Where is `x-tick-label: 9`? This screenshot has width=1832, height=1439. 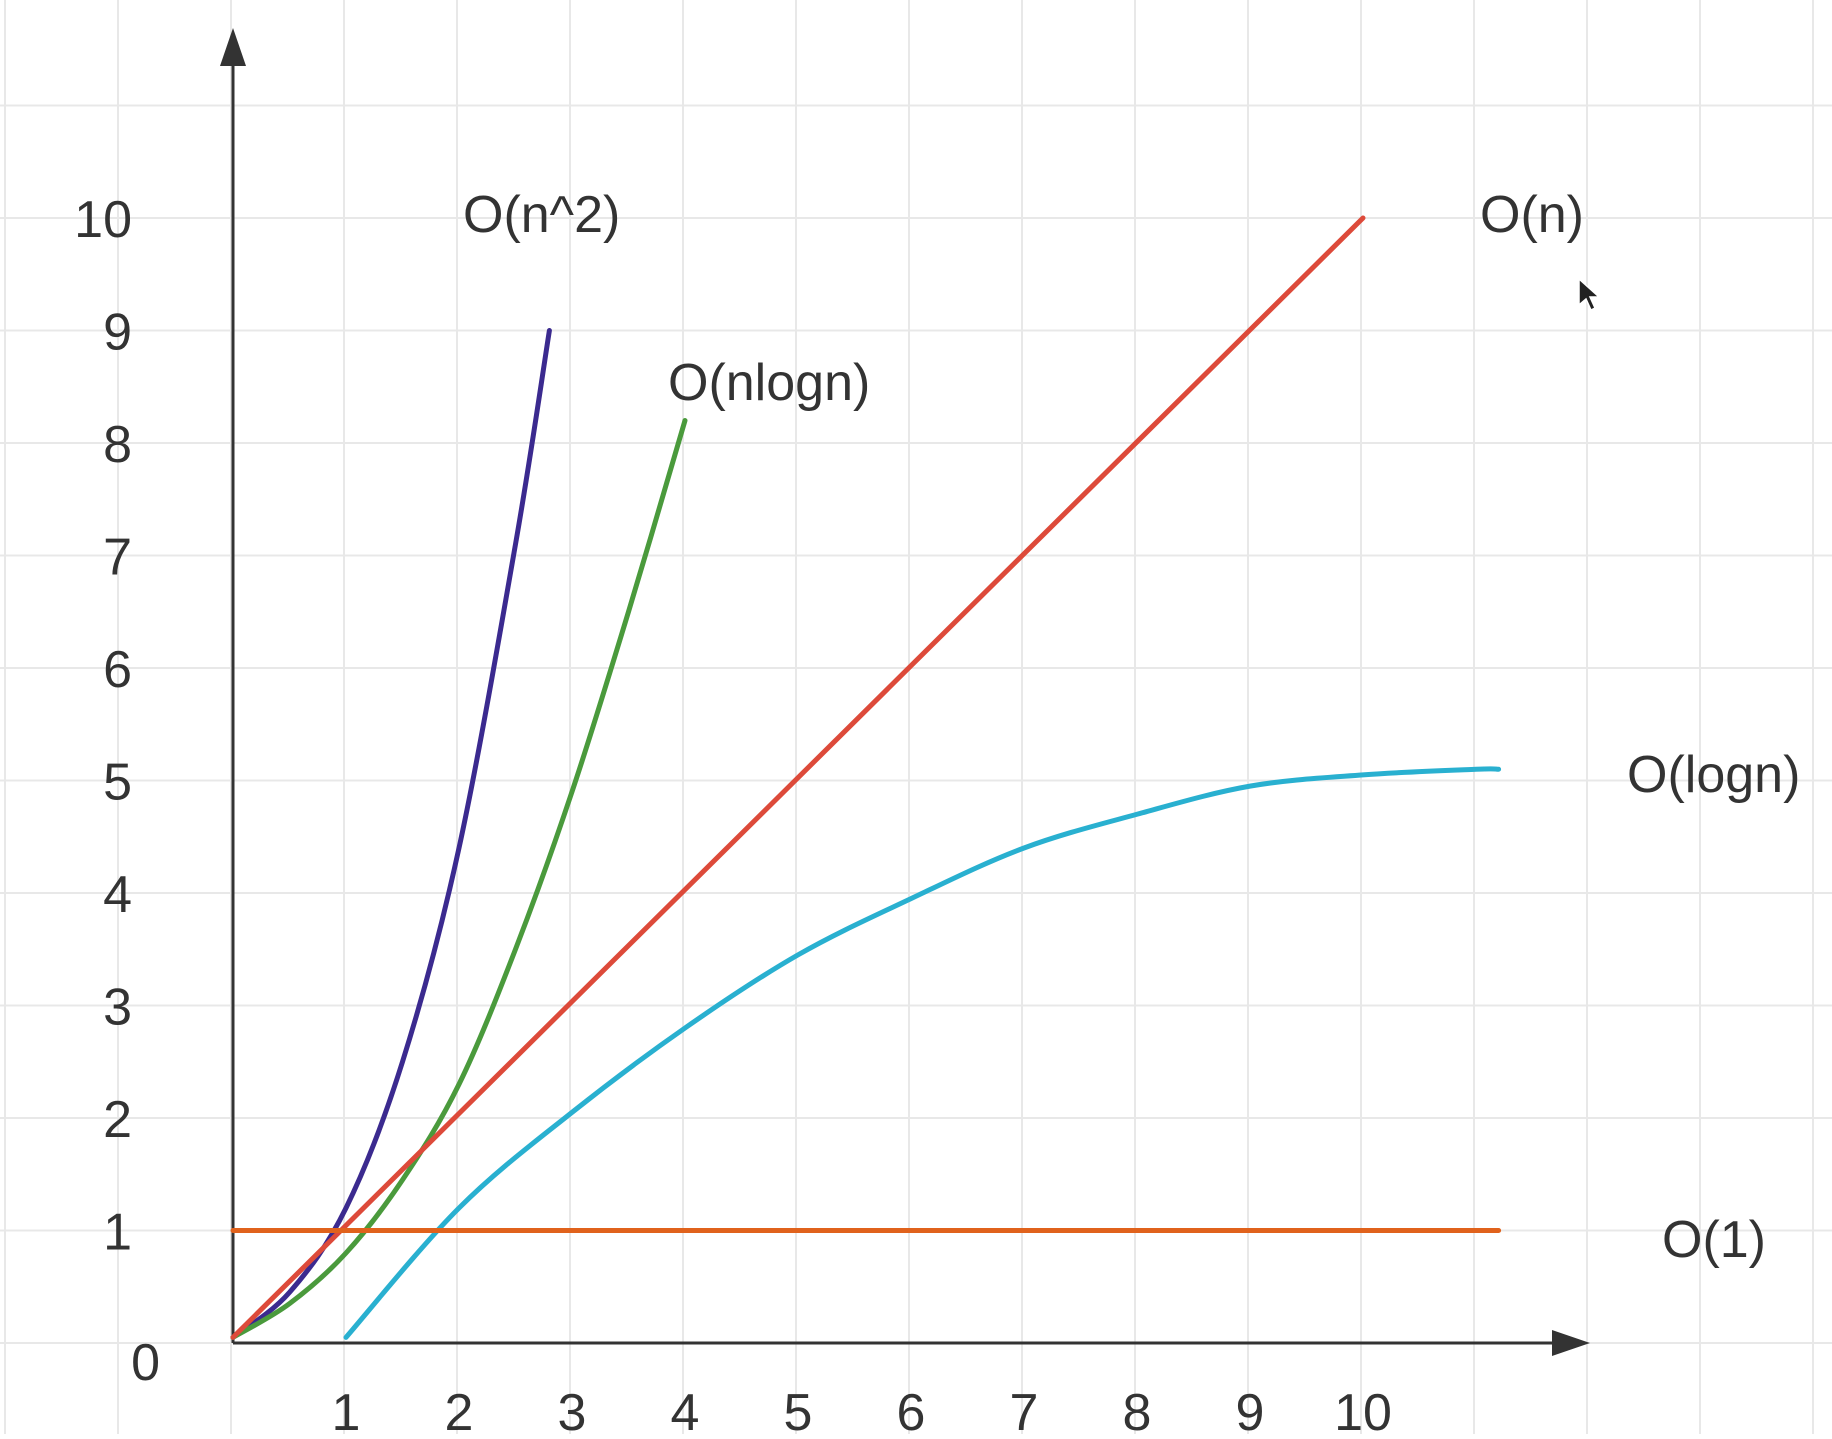
x-tick-label: 9 is located at coordinates (1250, 1409).